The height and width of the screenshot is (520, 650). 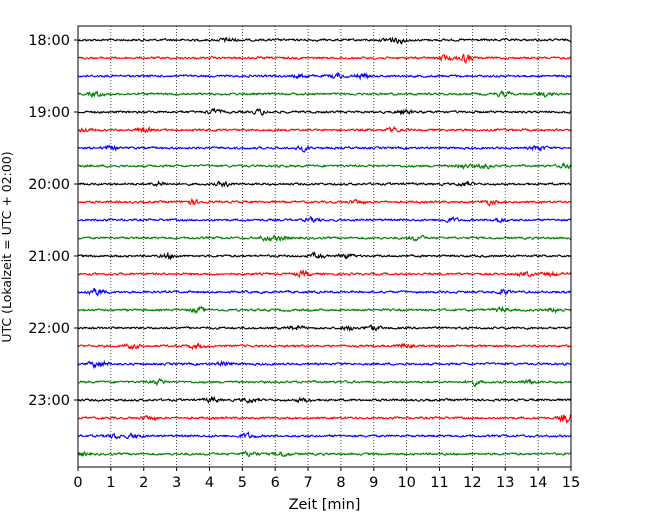 What do you see at coordinates (439, 483) in the screenshot?
I see `x-tick-label: 11` at bounding box center [439, 483].